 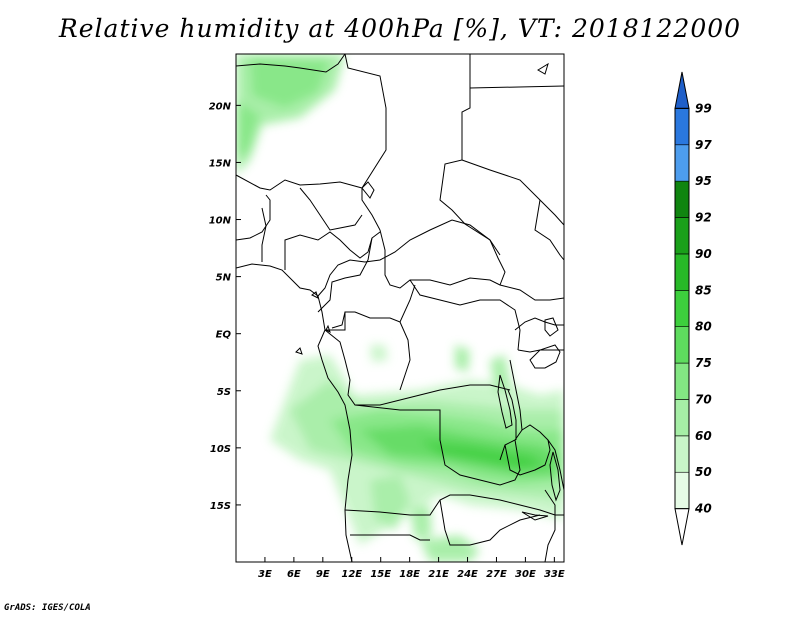 What do you see at coordinates (380, 574) in the screenshot?
I see `lon-tick-label: 15E` at bounding box center [380, 574].